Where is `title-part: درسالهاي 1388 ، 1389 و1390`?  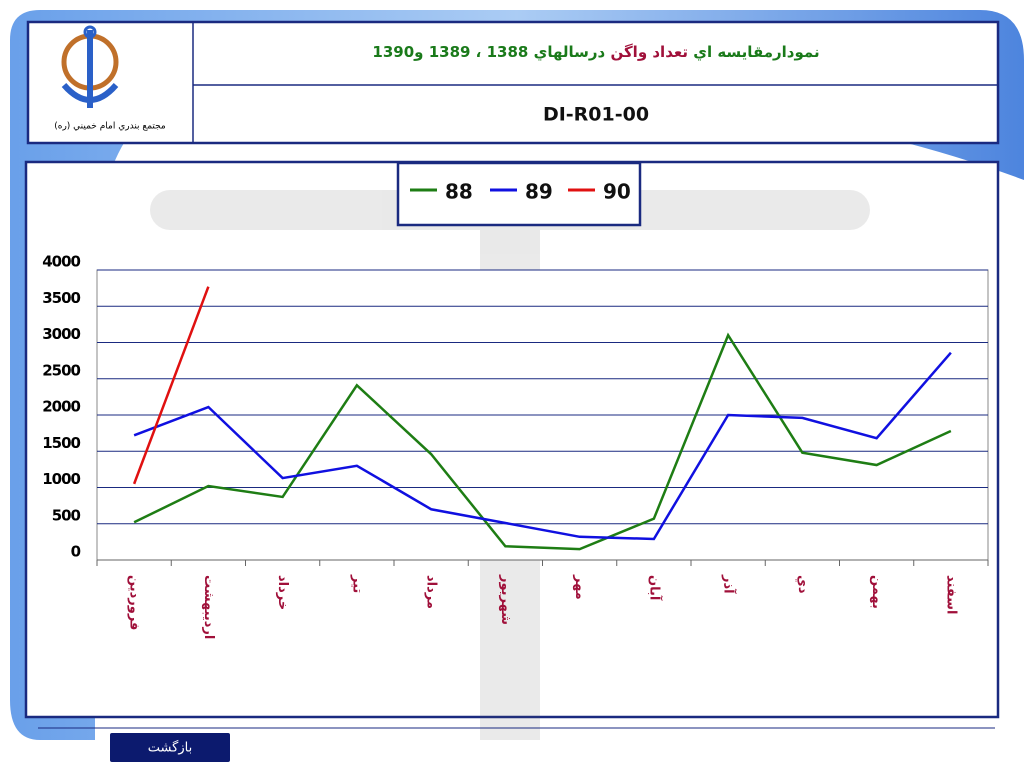
title-part: درسالهاي 1388 ، 1389 و1390 is located at coordinates (488, 52).